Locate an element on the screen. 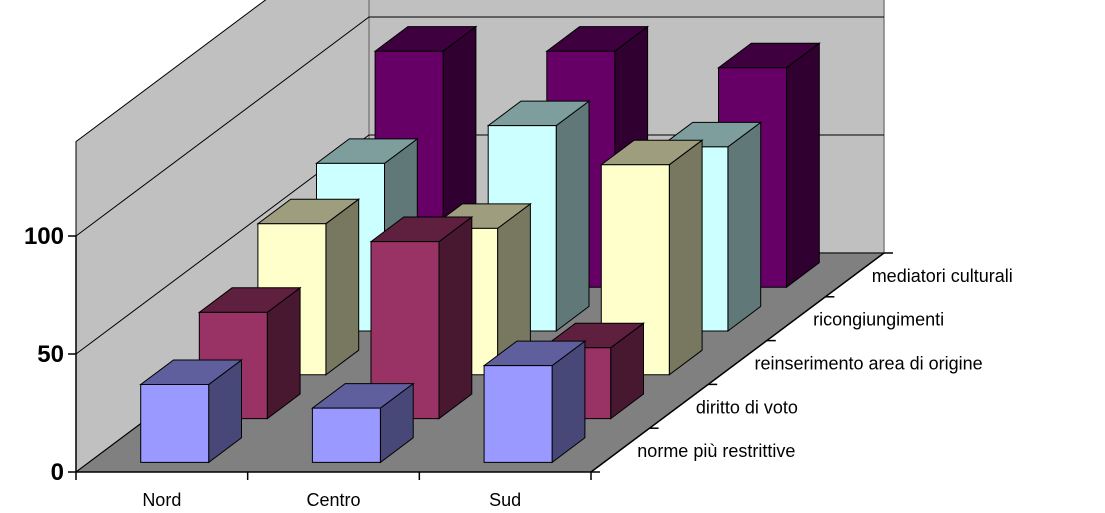  series-label: diritto di voto is located at coordinates (747, 407).